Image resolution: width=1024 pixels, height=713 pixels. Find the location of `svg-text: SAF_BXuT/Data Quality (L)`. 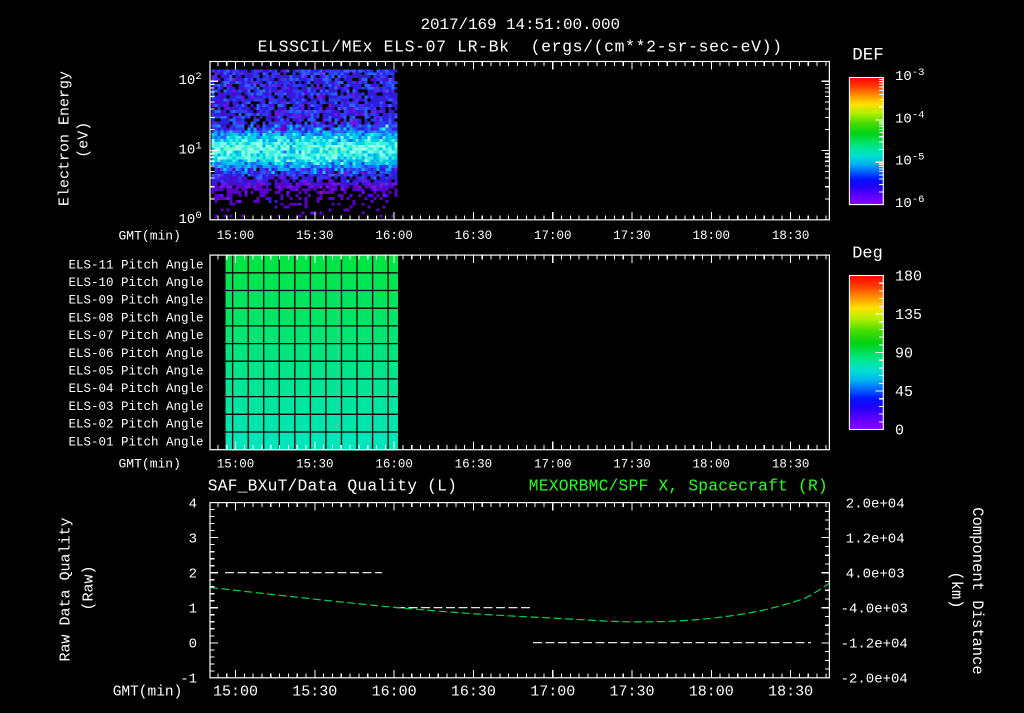

svg-text: SAF_BXuT/Data Quality (L) is located at coordinates (332, 486).